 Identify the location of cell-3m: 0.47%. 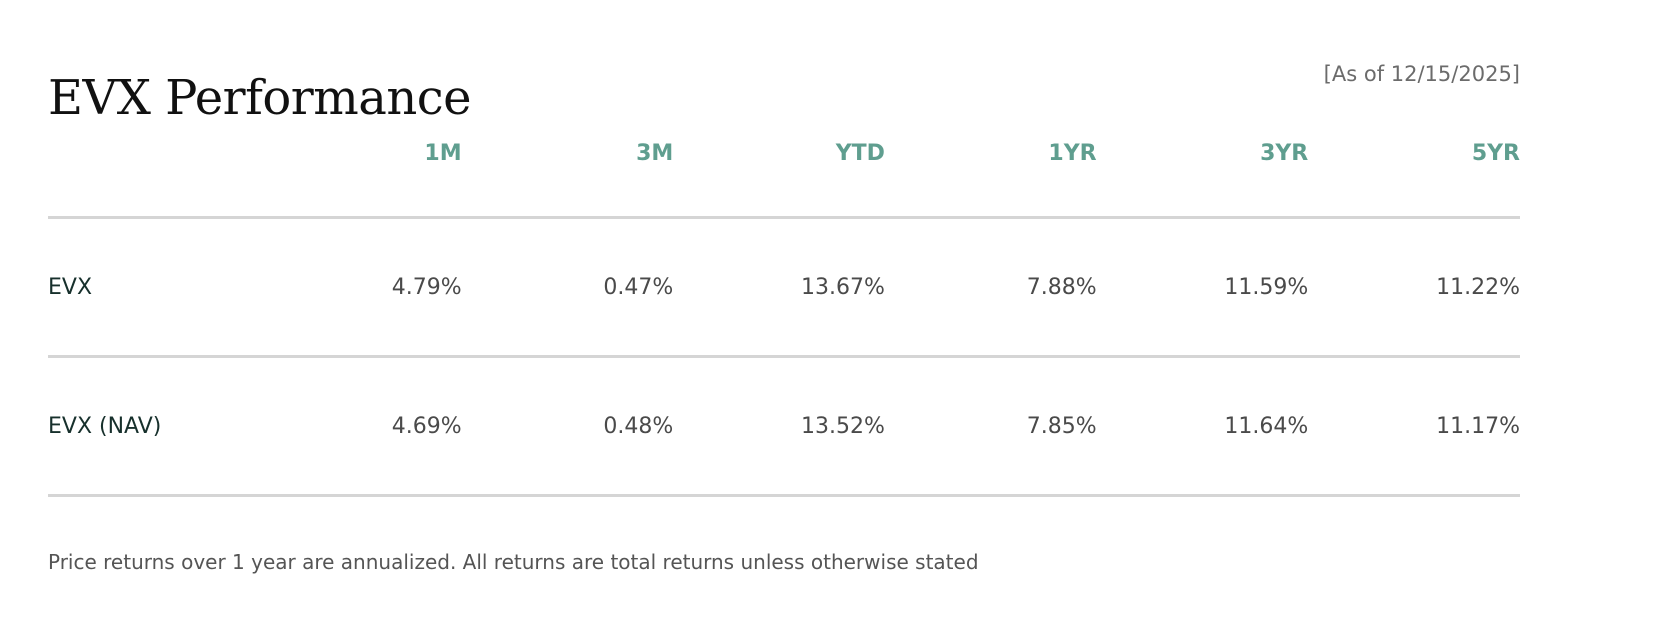
(638, 287).